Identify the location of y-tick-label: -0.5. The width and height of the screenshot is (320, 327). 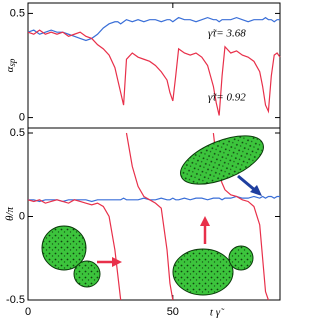
(15, 300).